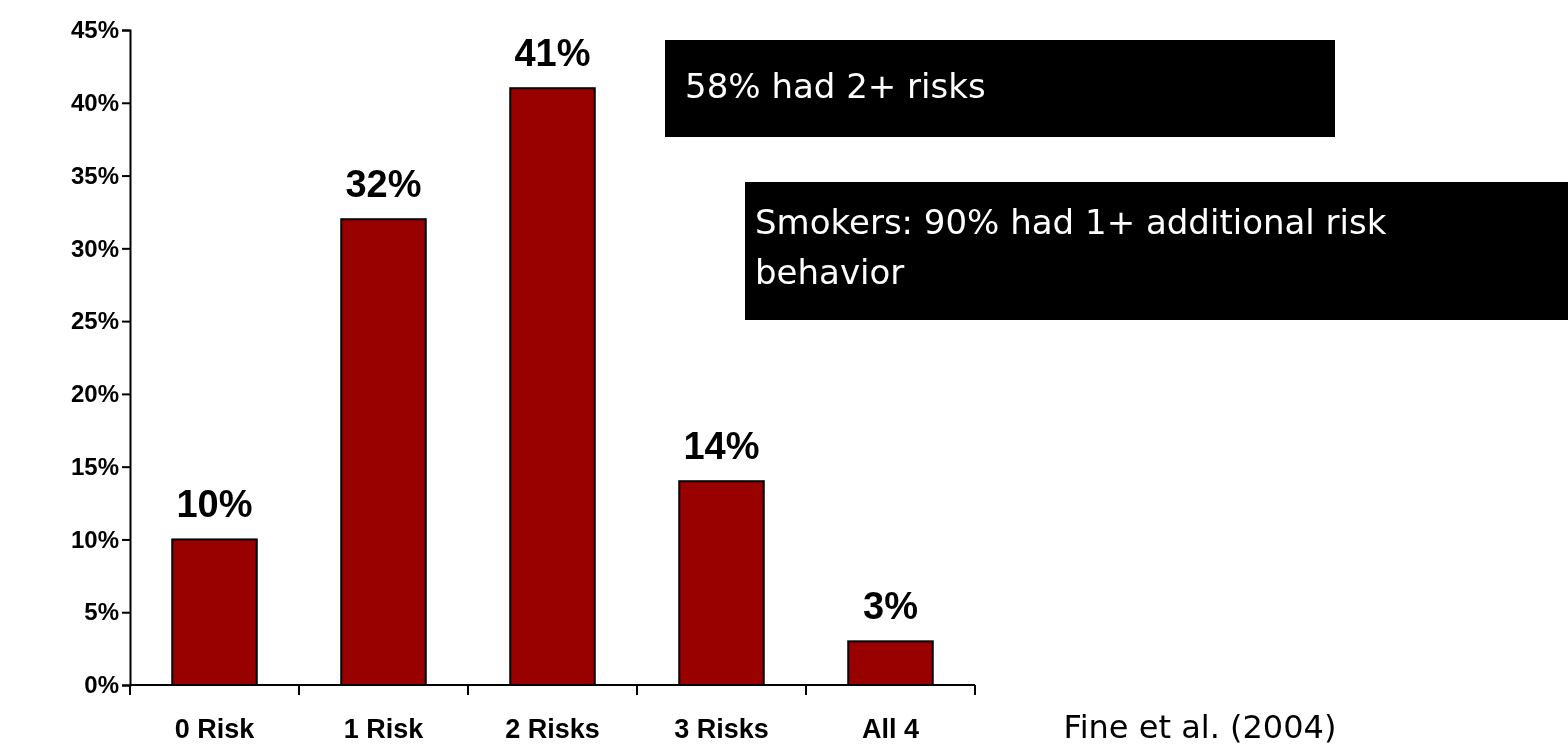 The image size is (1568, 753). Describe the element at coordinates (721, 446) in the screenshot. I see `data-label: 14%` at that location.